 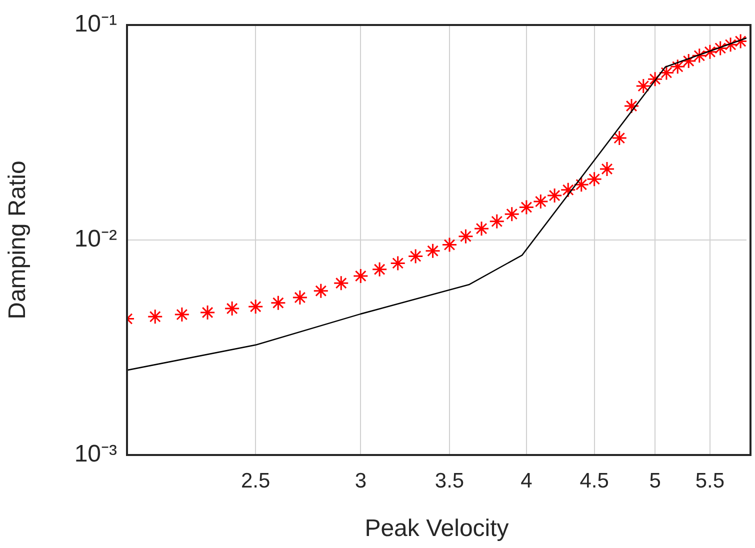 What do you see at coordinates (449, 480) in the screenshot?
I see `x-tick-label: 3.5` at bounding box center [449, 480].